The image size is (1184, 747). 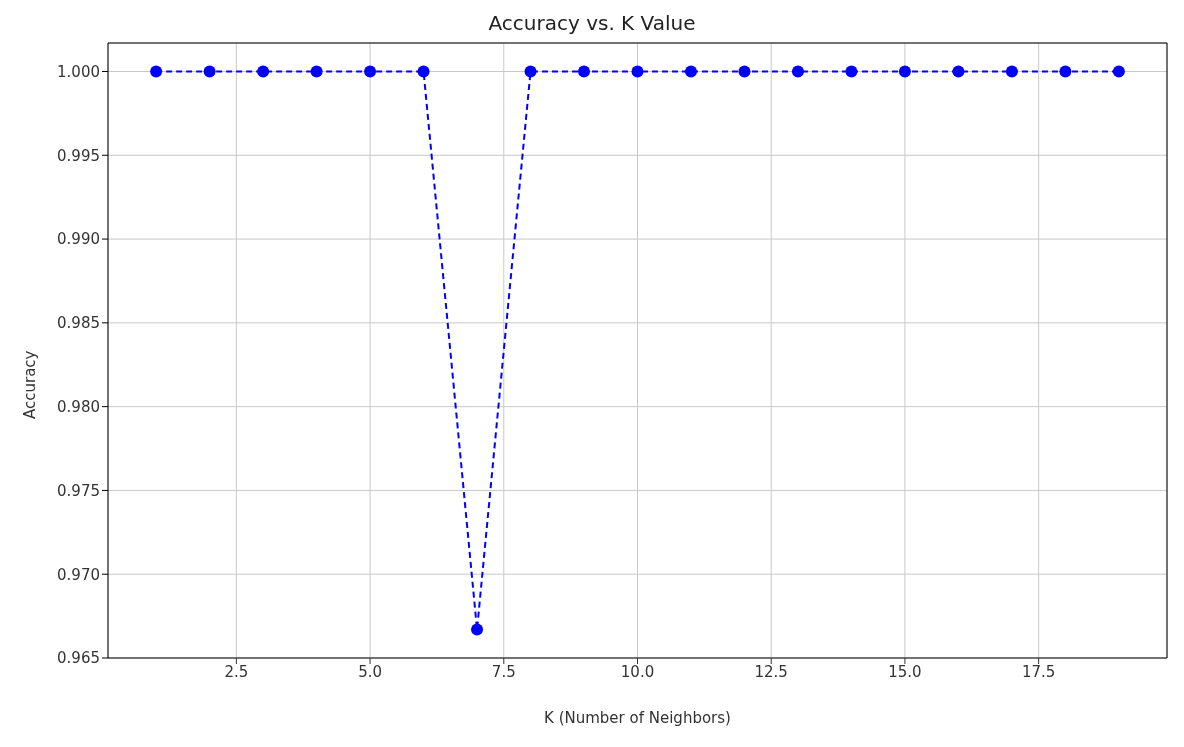 What do you see at coordinates (637, 671) in the screenshot?
I see `x-tick-label: 10.0` at bounding box center [637, 671].